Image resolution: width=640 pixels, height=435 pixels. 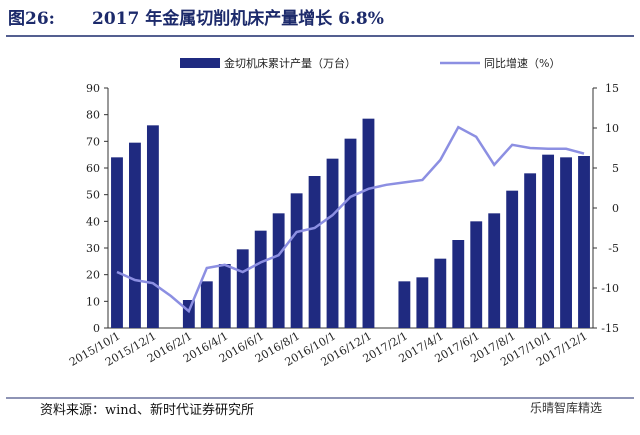 What do you see at coordinates (612, 128) in the screenshot?
I see `y2-tick-label: 10` at bounding box center [612, 128].